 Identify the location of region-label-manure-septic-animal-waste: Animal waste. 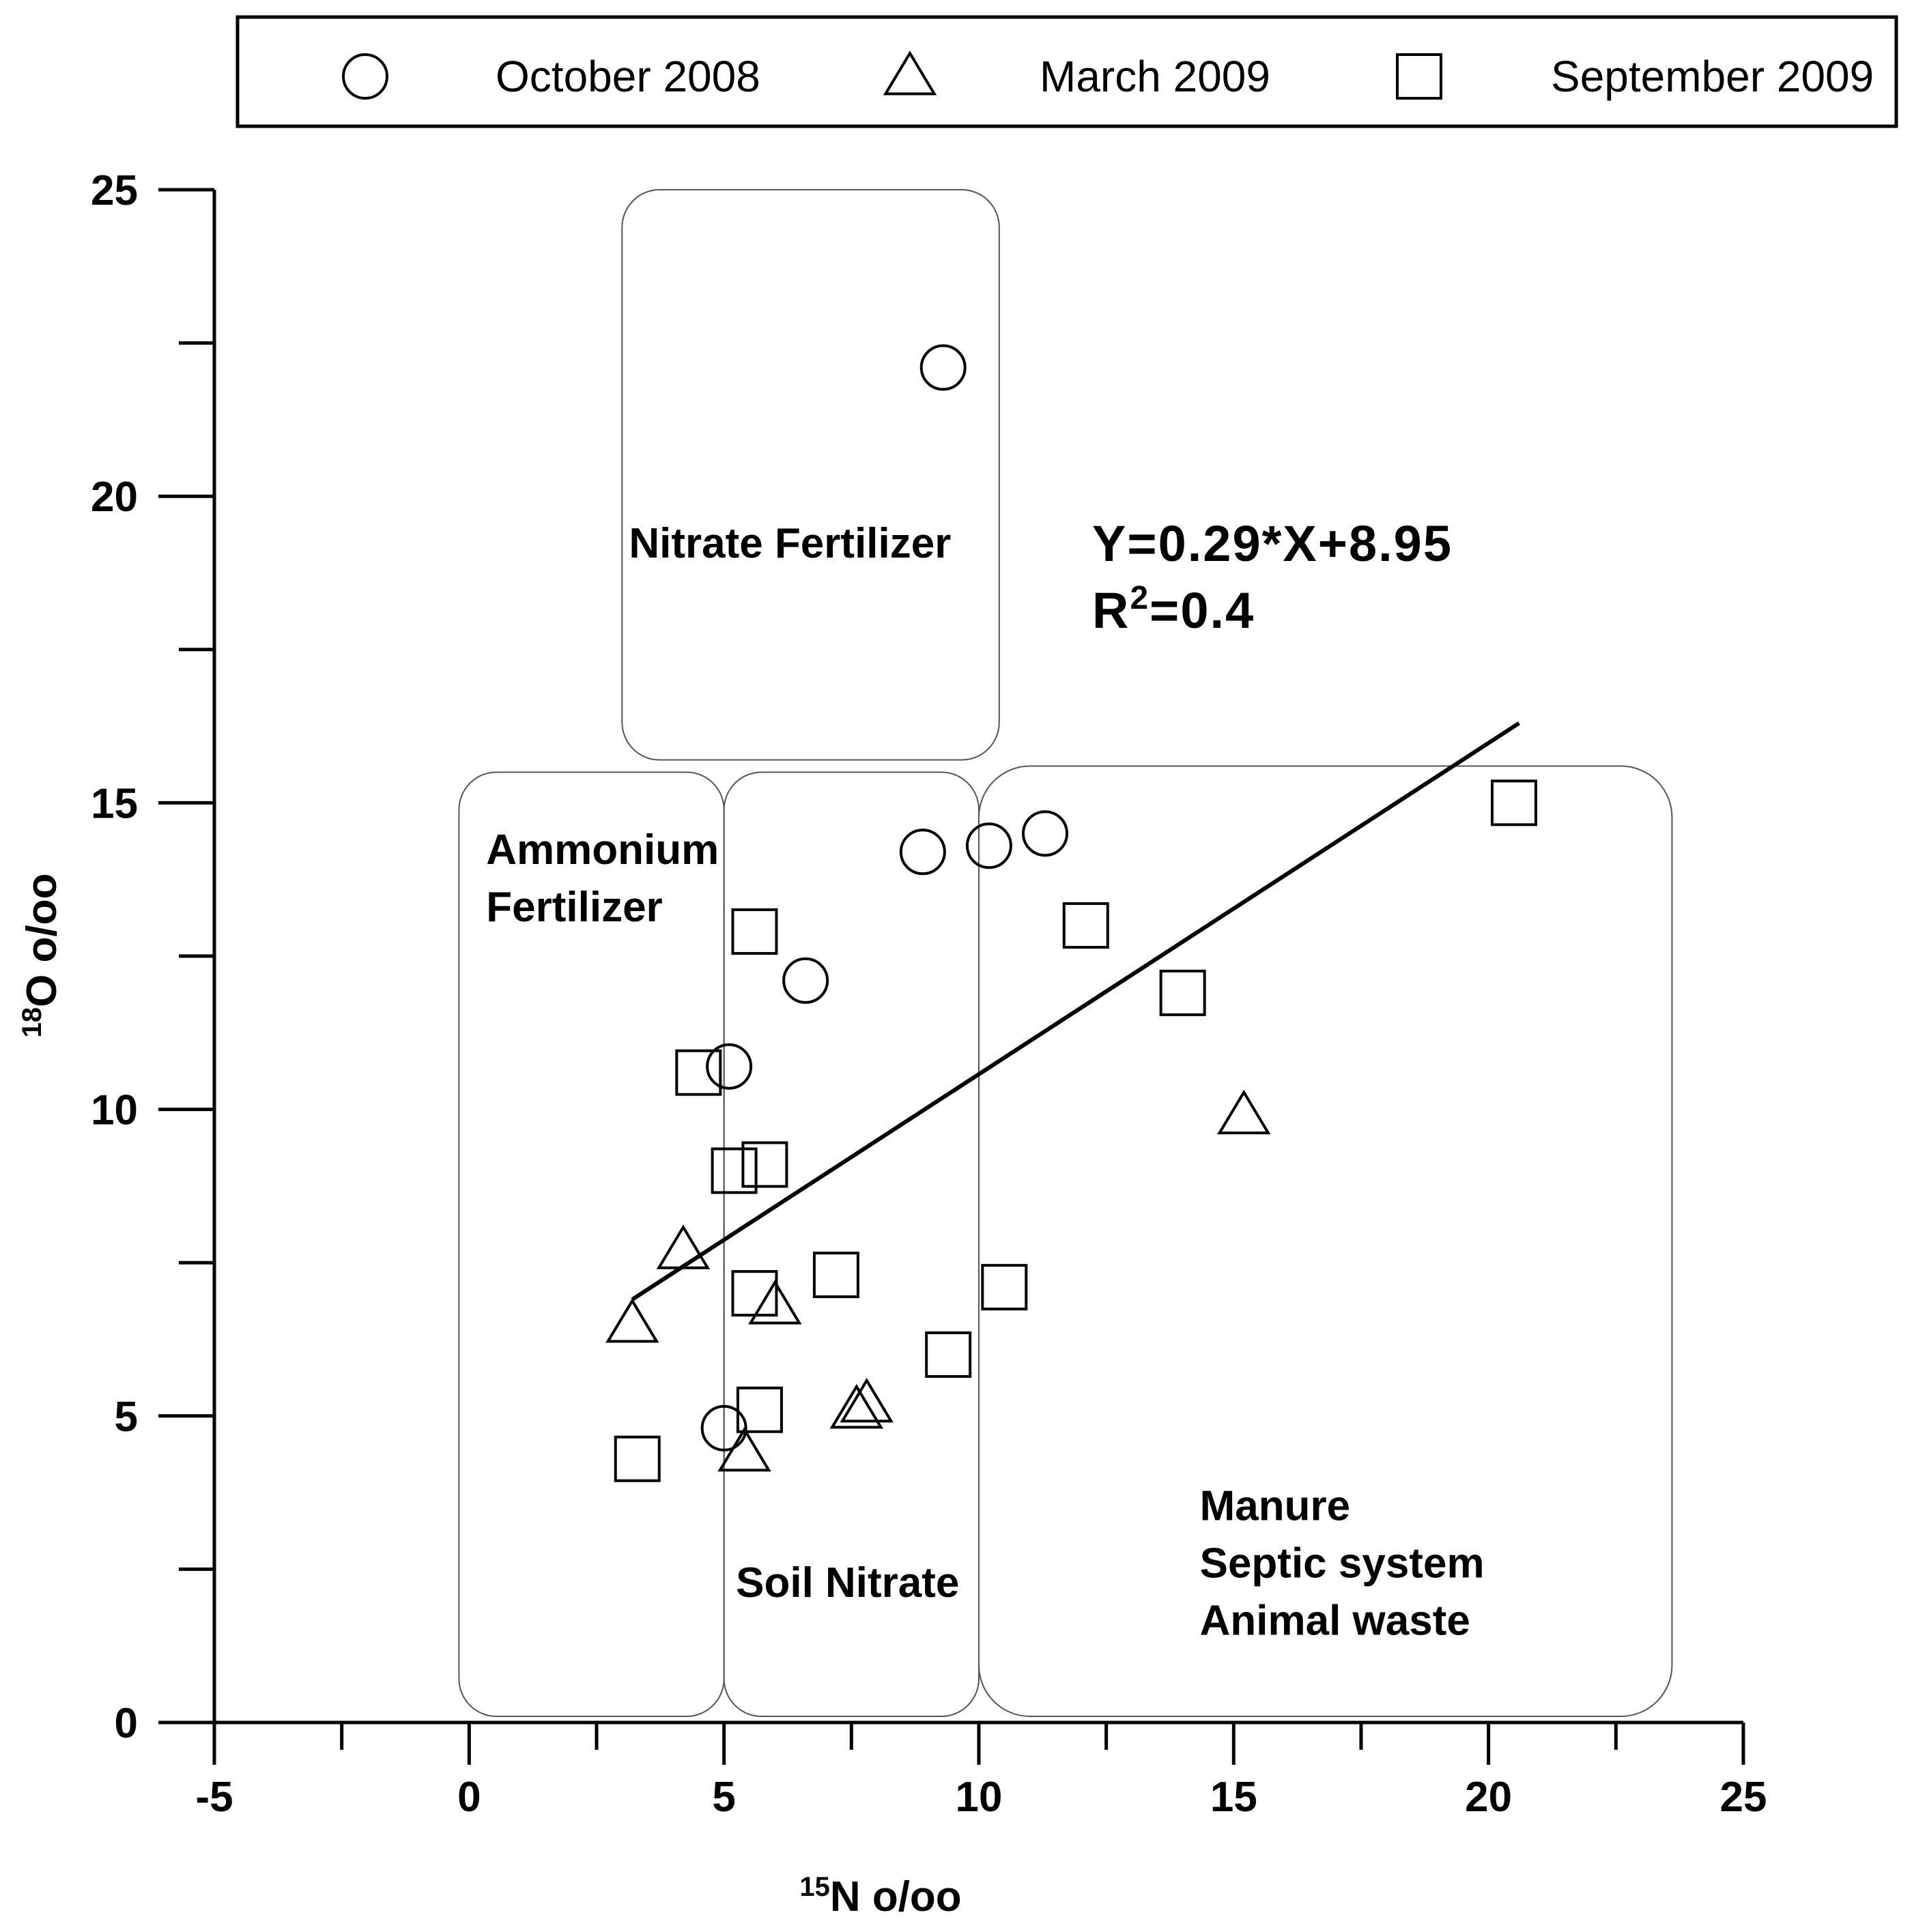
(1335, 1622).